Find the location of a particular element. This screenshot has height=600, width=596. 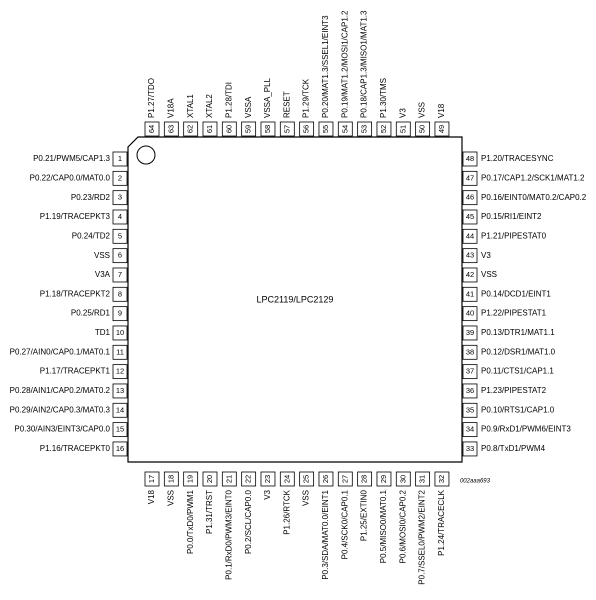

pin-label: VSSA_PLL is located at coordinates (267, 97).